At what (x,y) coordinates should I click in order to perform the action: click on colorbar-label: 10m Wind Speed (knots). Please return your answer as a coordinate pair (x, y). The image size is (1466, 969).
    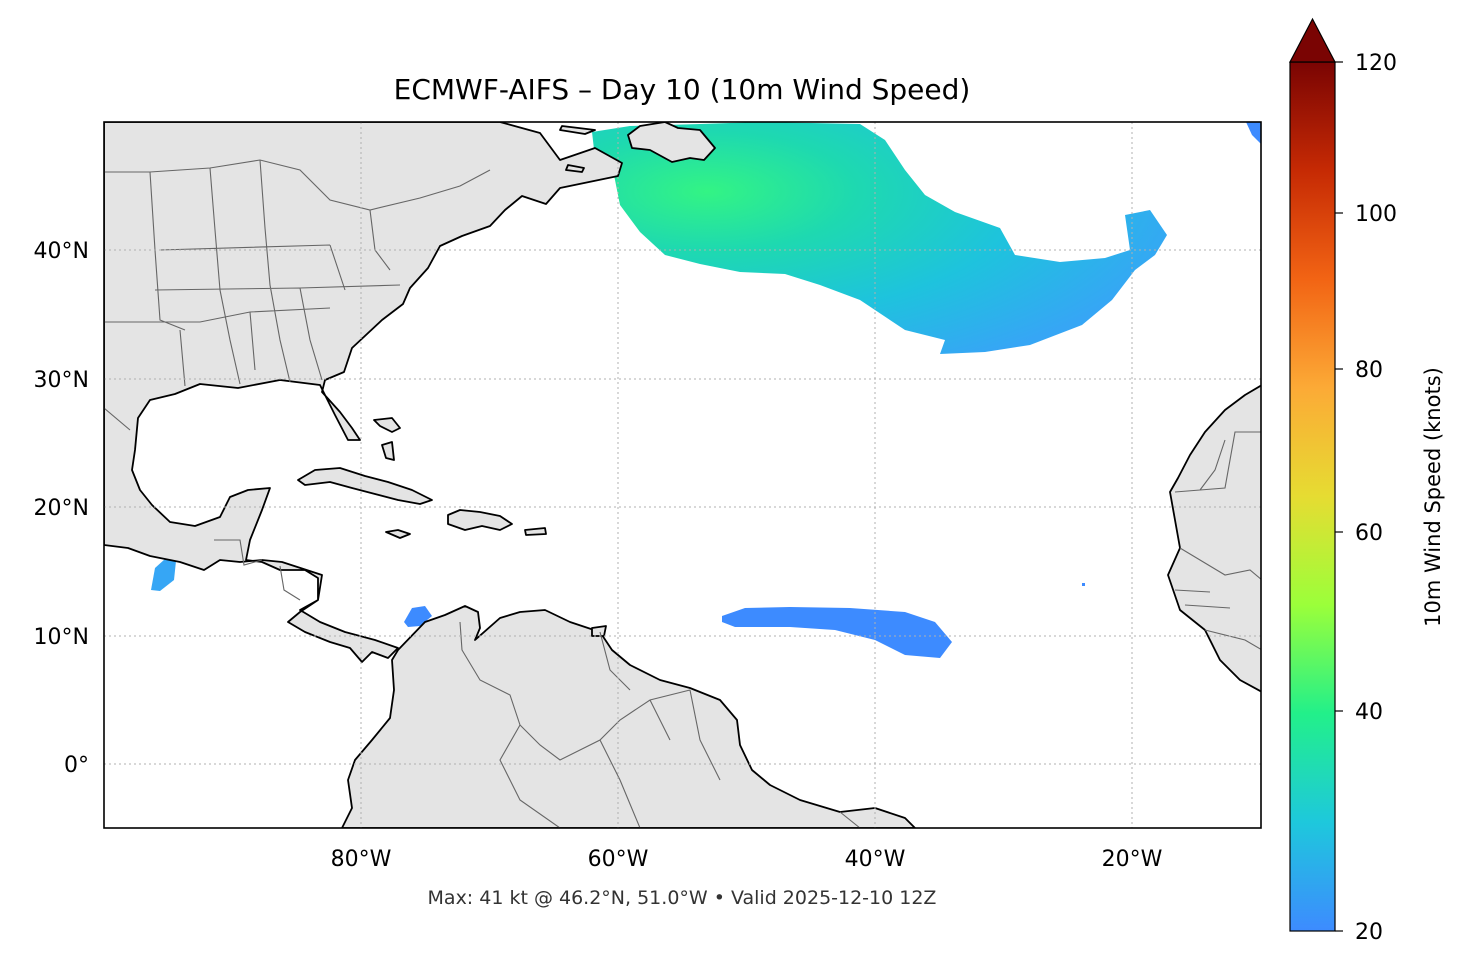
    Looking at the image, I should click on (1433, 497).